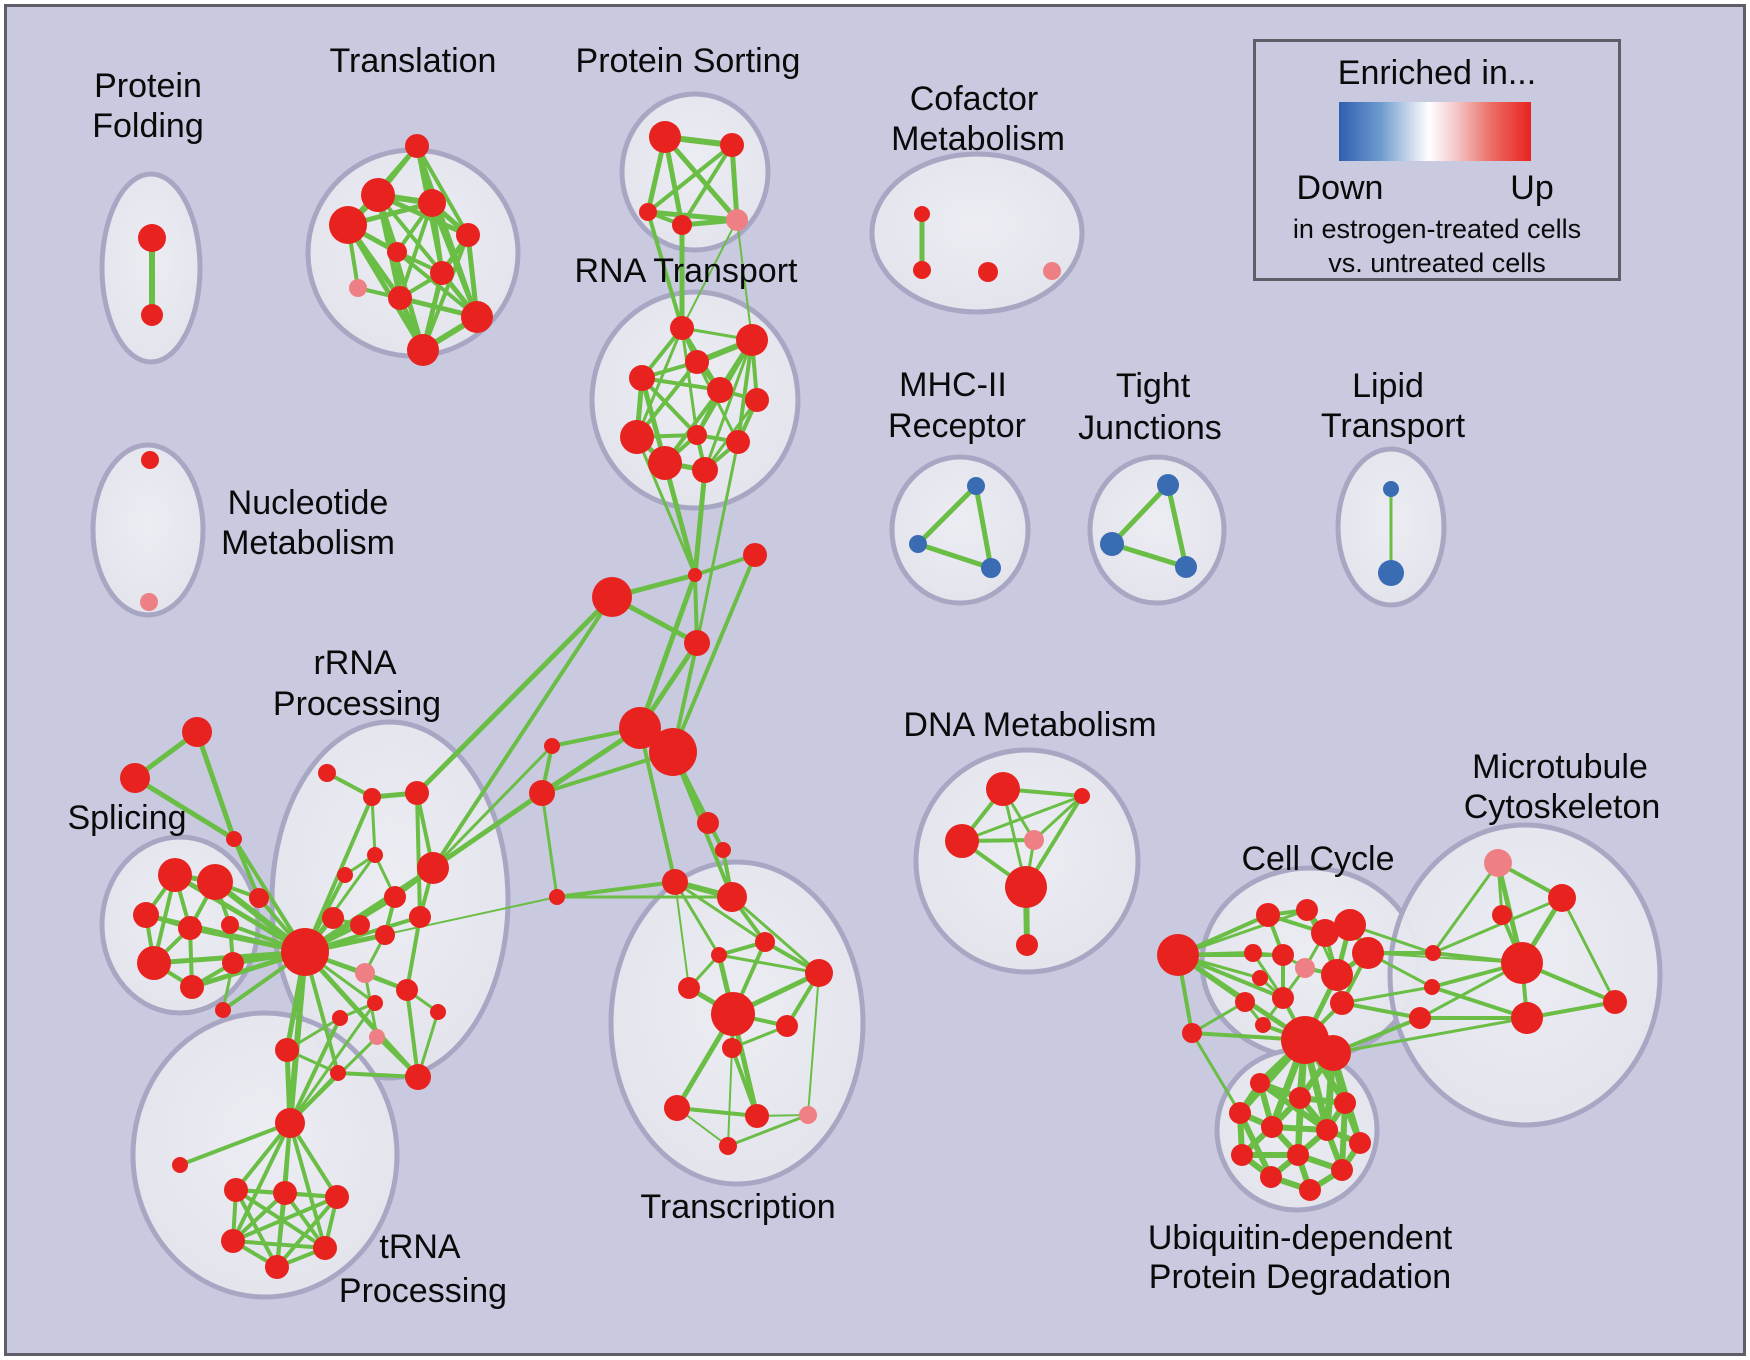  I want to click on node-w6, so click(1615, 1002).